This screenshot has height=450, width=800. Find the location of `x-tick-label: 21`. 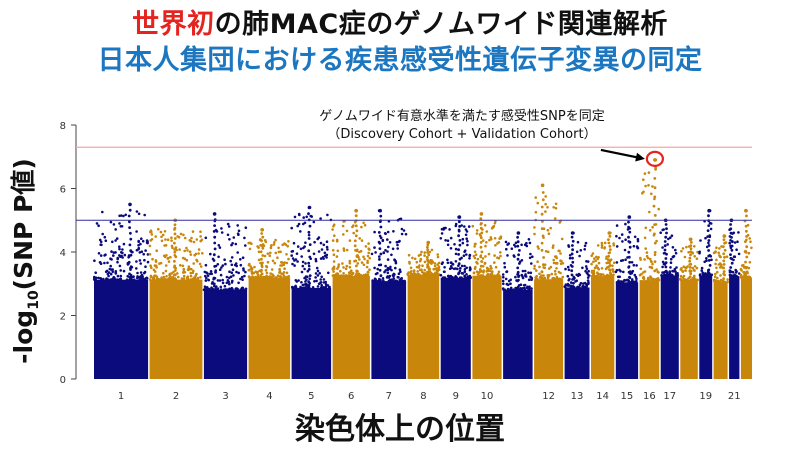

x-tick-label: 21 is located at coordinates (734, 396).